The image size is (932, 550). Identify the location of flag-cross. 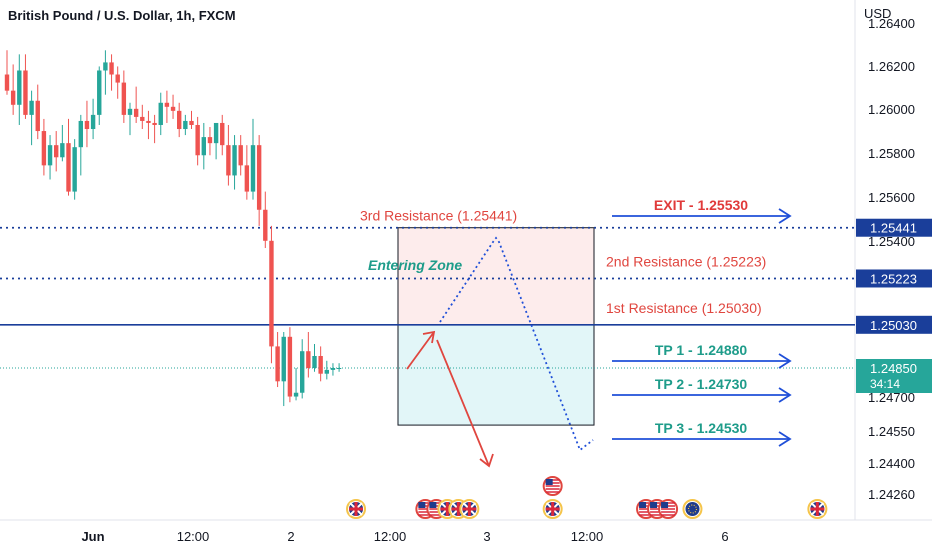
(356, 509).